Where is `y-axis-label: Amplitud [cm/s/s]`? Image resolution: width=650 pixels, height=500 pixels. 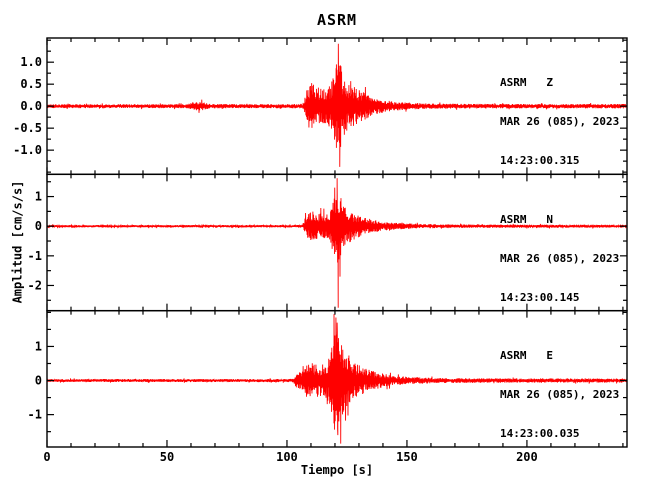 y-axis-label: Amplitud [cm/s/s] is located at coordinates (17, 242).